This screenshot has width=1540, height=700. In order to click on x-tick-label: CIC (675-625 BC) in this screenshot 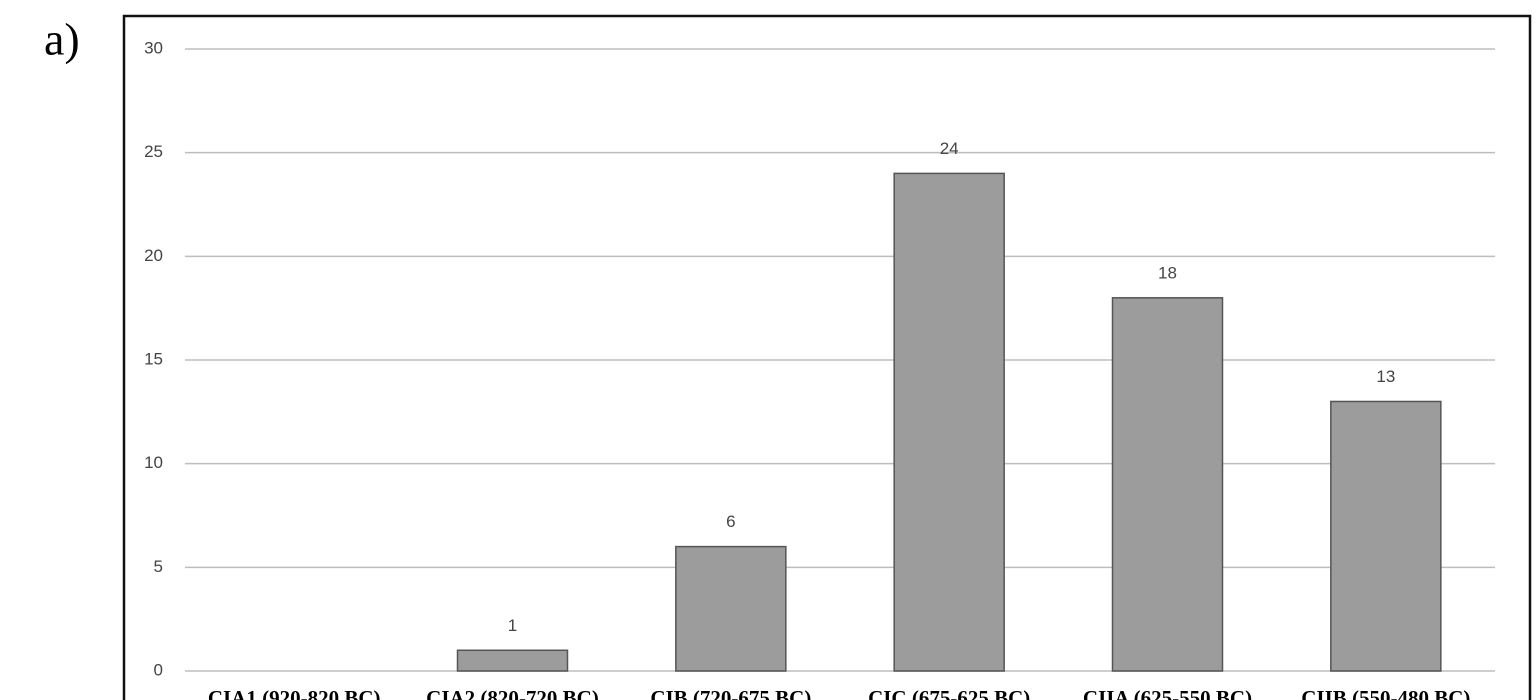, I will do `click(949, 693)`.